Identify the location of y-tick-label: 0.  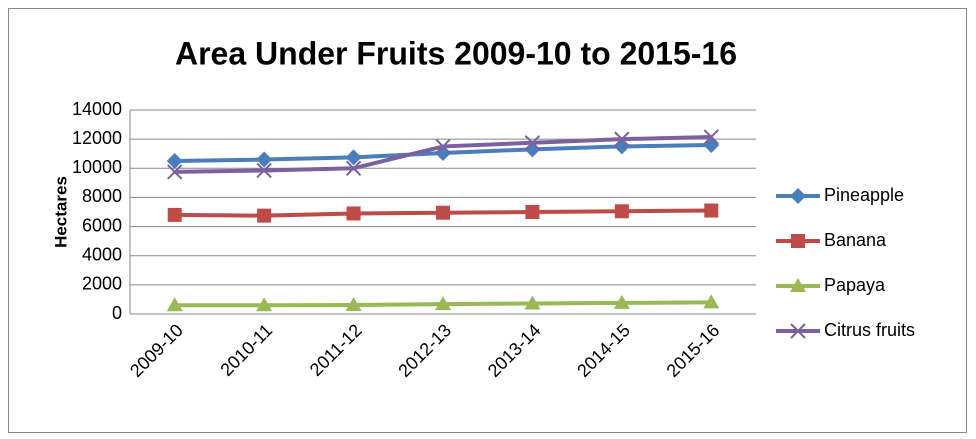
(117, 313).